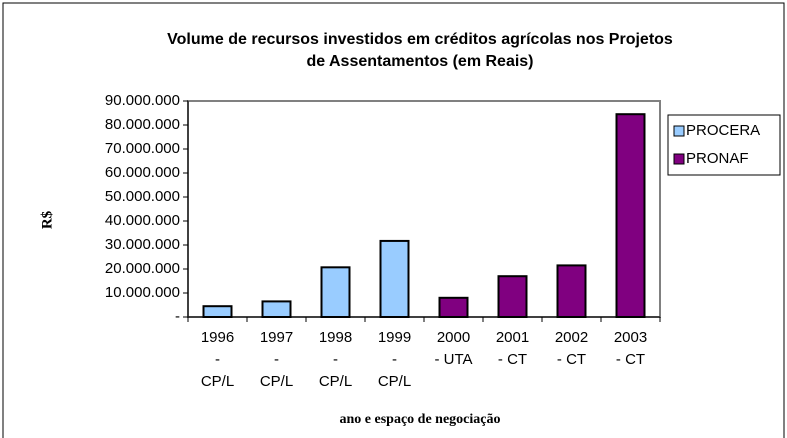 This screenshot has width=787, height=438. Describe the element at coordinates (630, 348) in the screenshot. I see `x-tick-label: 2003 - CT` at that location.